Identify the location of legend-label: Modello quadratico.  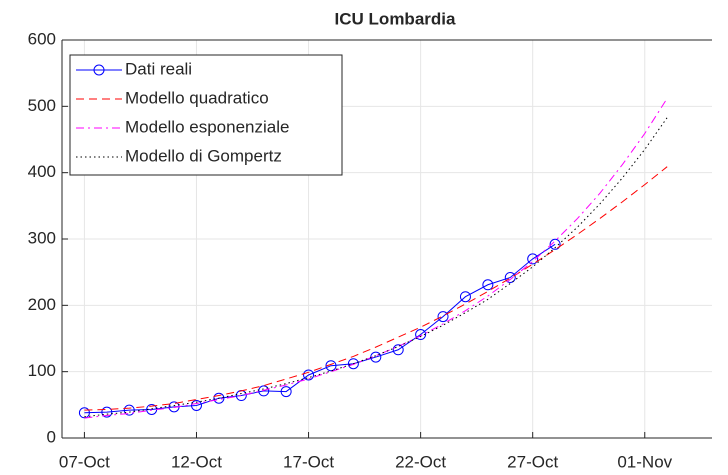
(197, 97).